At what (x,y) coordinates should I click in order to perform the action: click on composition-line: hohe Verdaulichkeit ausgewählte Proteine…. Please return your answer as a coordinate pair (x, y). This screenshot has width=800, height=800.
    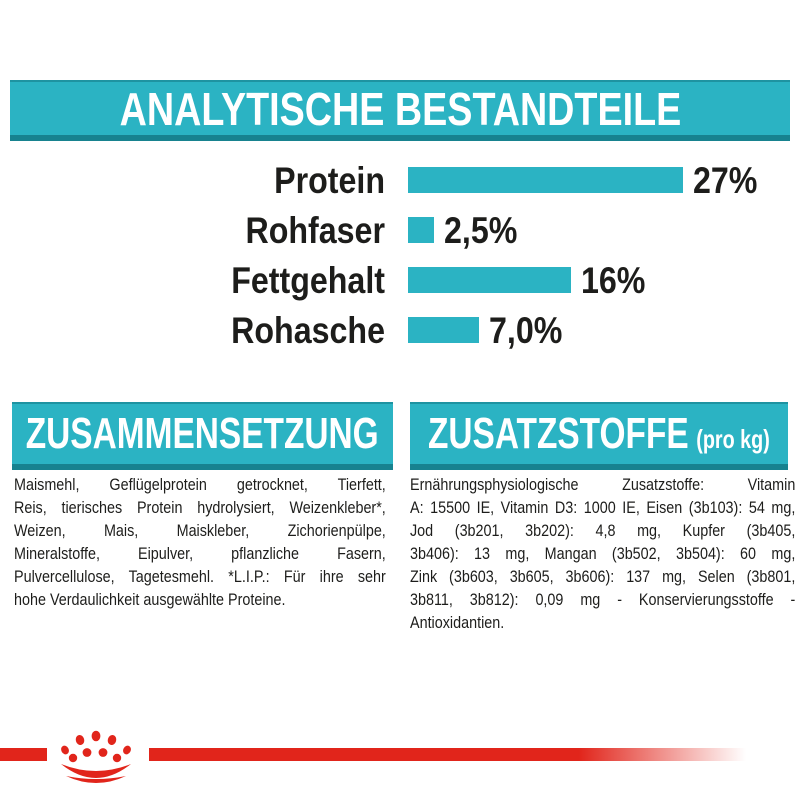
    Looking at the image, I should click on (150, 599).